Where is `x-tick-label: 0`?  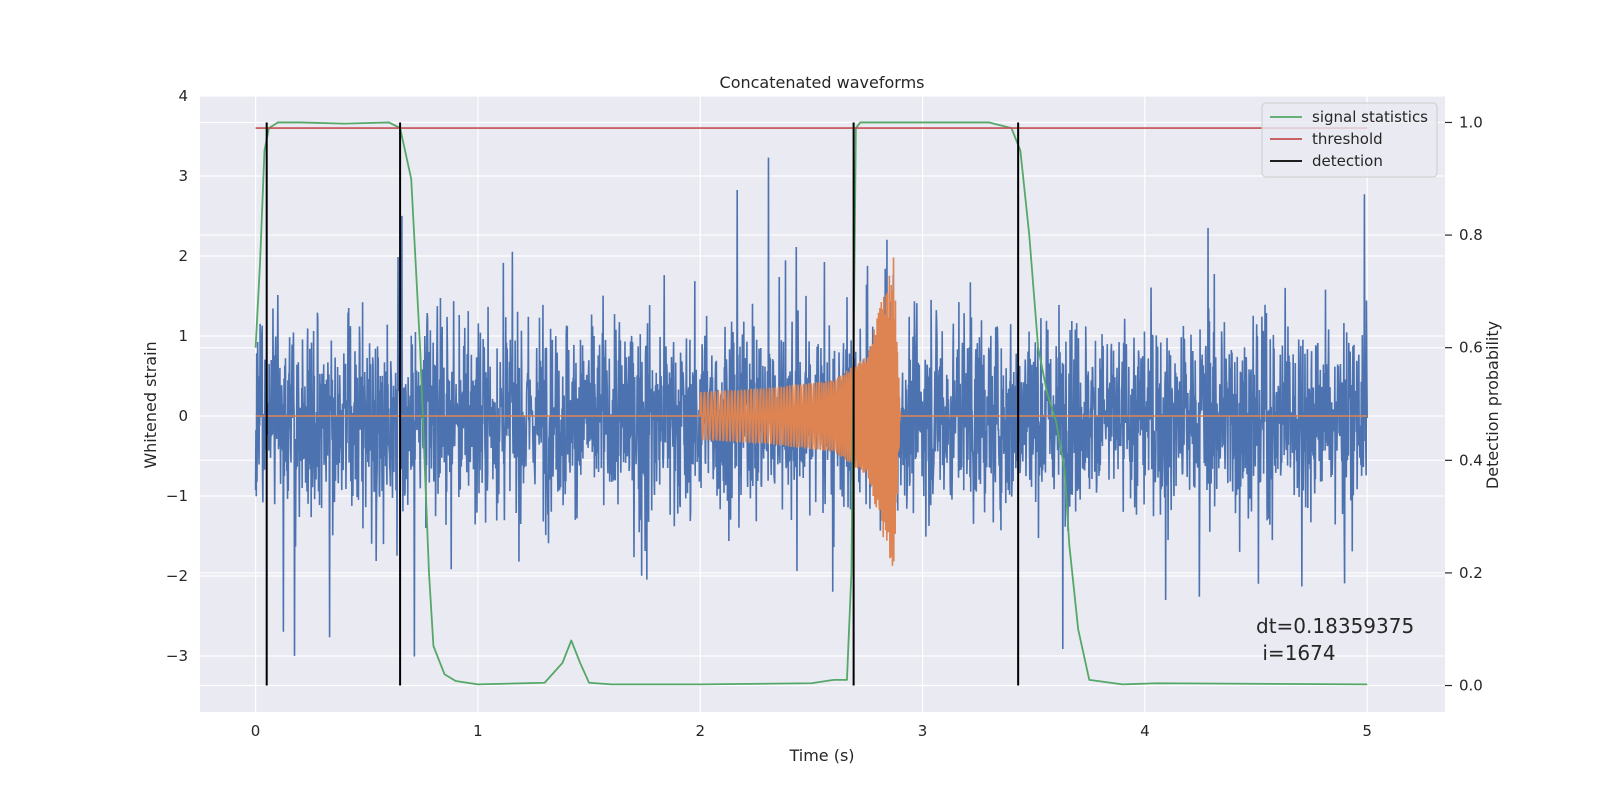
x-tick-label: 0 is located at coordinates (256, 731).